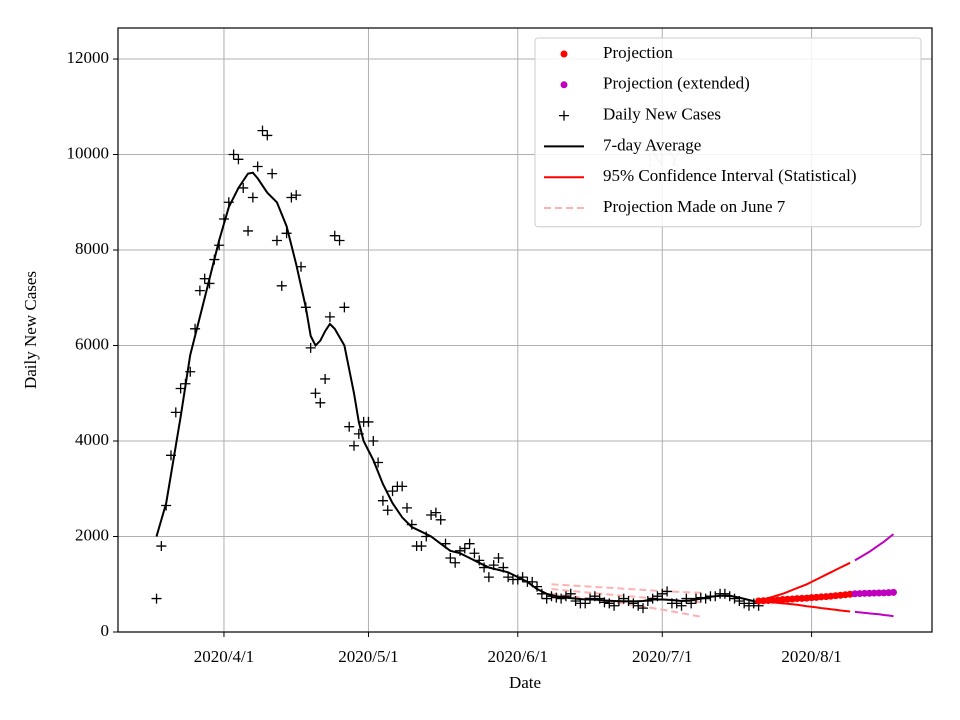 This screenshot has width=960, height=720. I want to click on y-axis-label: Daily New Cases, so click(30, 330).